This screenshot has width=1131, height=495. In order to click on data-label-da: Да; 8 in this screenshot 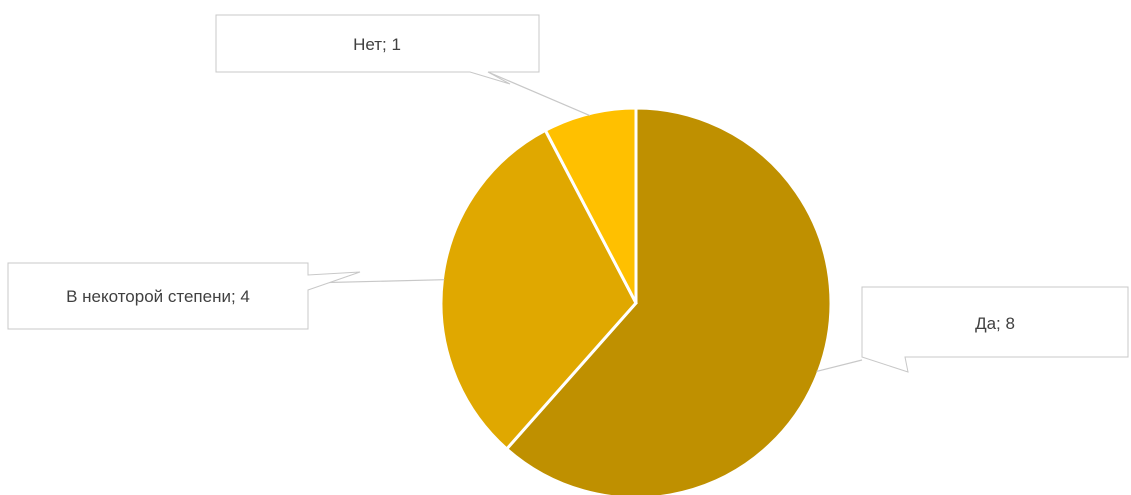, I will do `click(995, 323)`.